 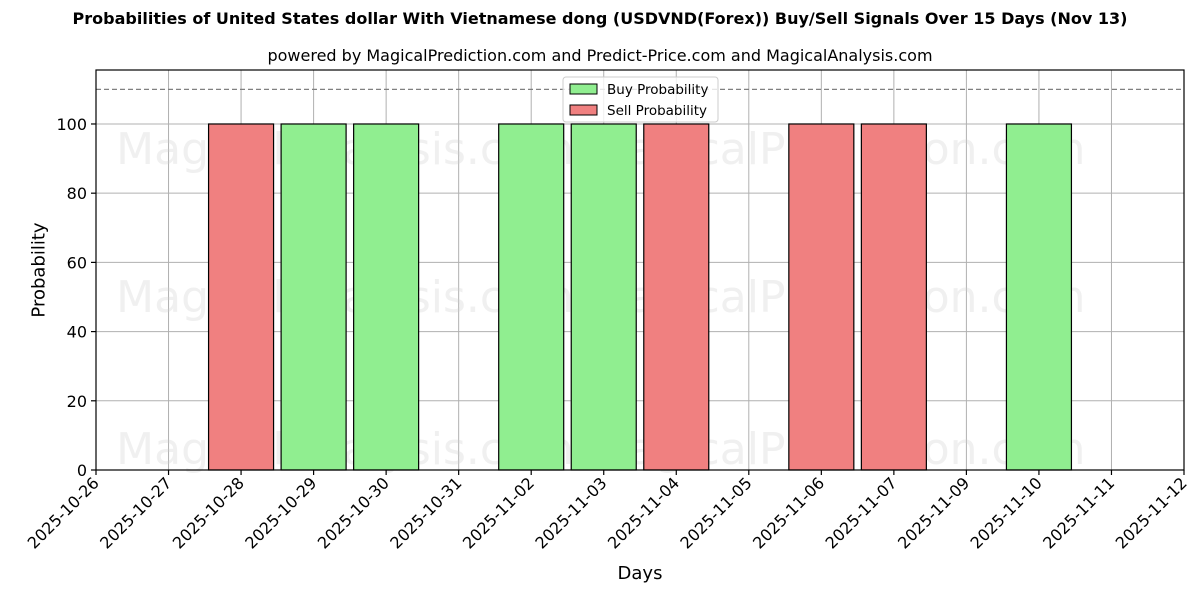 What do you see at coordinates (82, 470) in the screenshot?
I see `y-tick-label: 0` at bounding box center [82, 470].